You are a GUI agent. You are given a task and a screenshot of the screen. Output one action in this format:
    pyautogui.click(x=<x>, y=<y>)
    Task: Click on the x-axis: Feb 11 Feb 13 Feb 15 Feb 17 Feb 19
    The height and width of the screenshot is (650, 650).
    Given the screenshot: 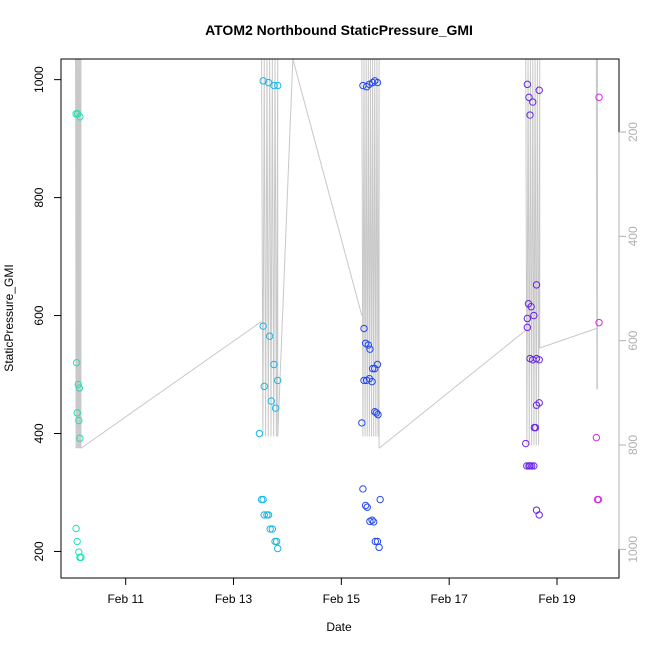 What is the action you would take?
    pyautogui.click(x=341, y=591)
    